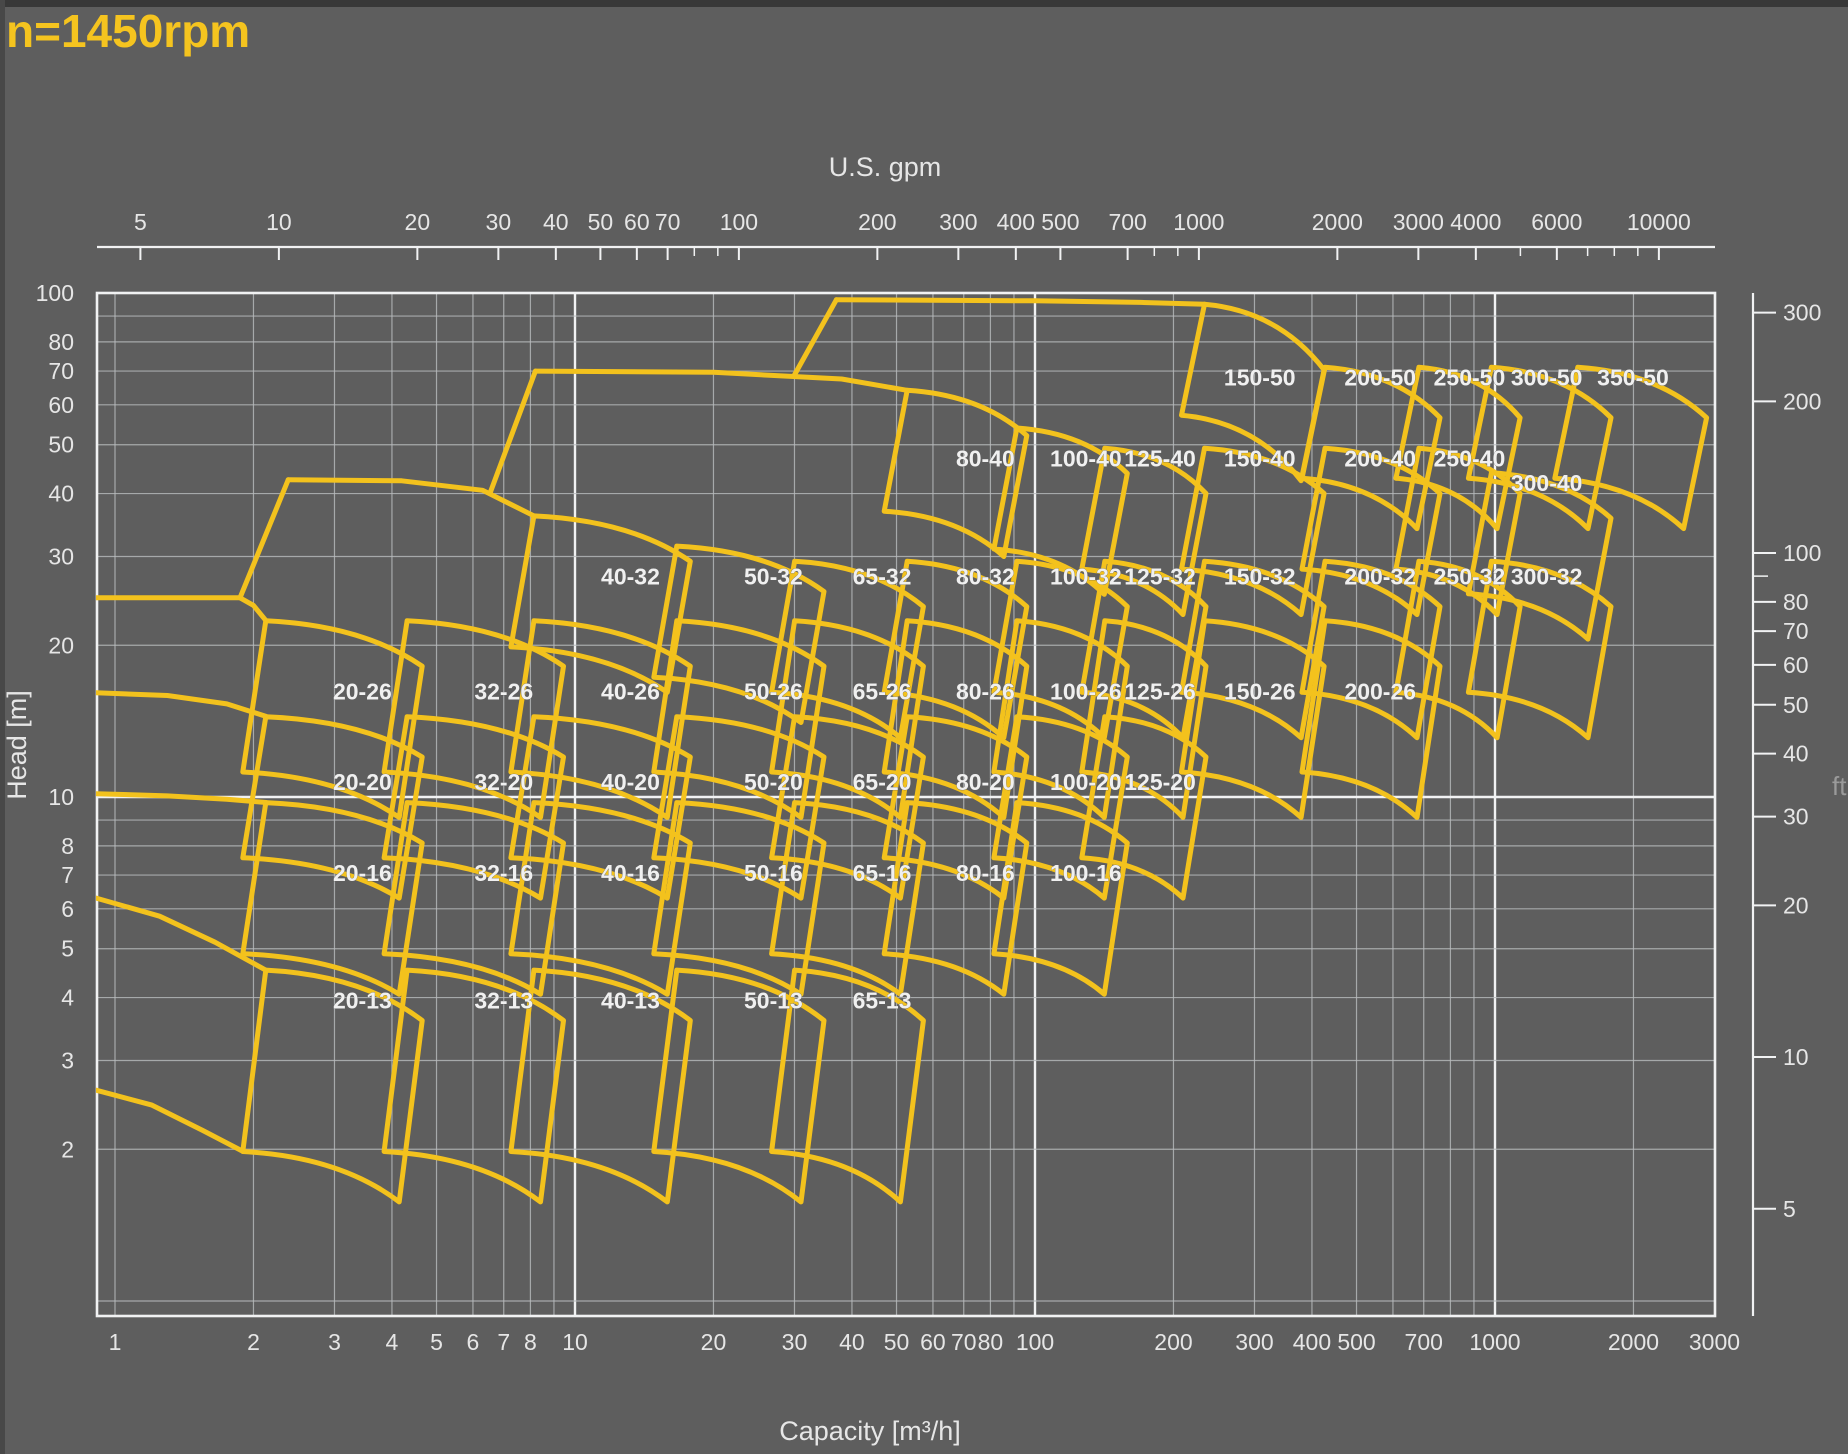 This screenshot has width=1848, height=1454. I want to click on pump-row-envelope-row-20-top, so click(182, 704).